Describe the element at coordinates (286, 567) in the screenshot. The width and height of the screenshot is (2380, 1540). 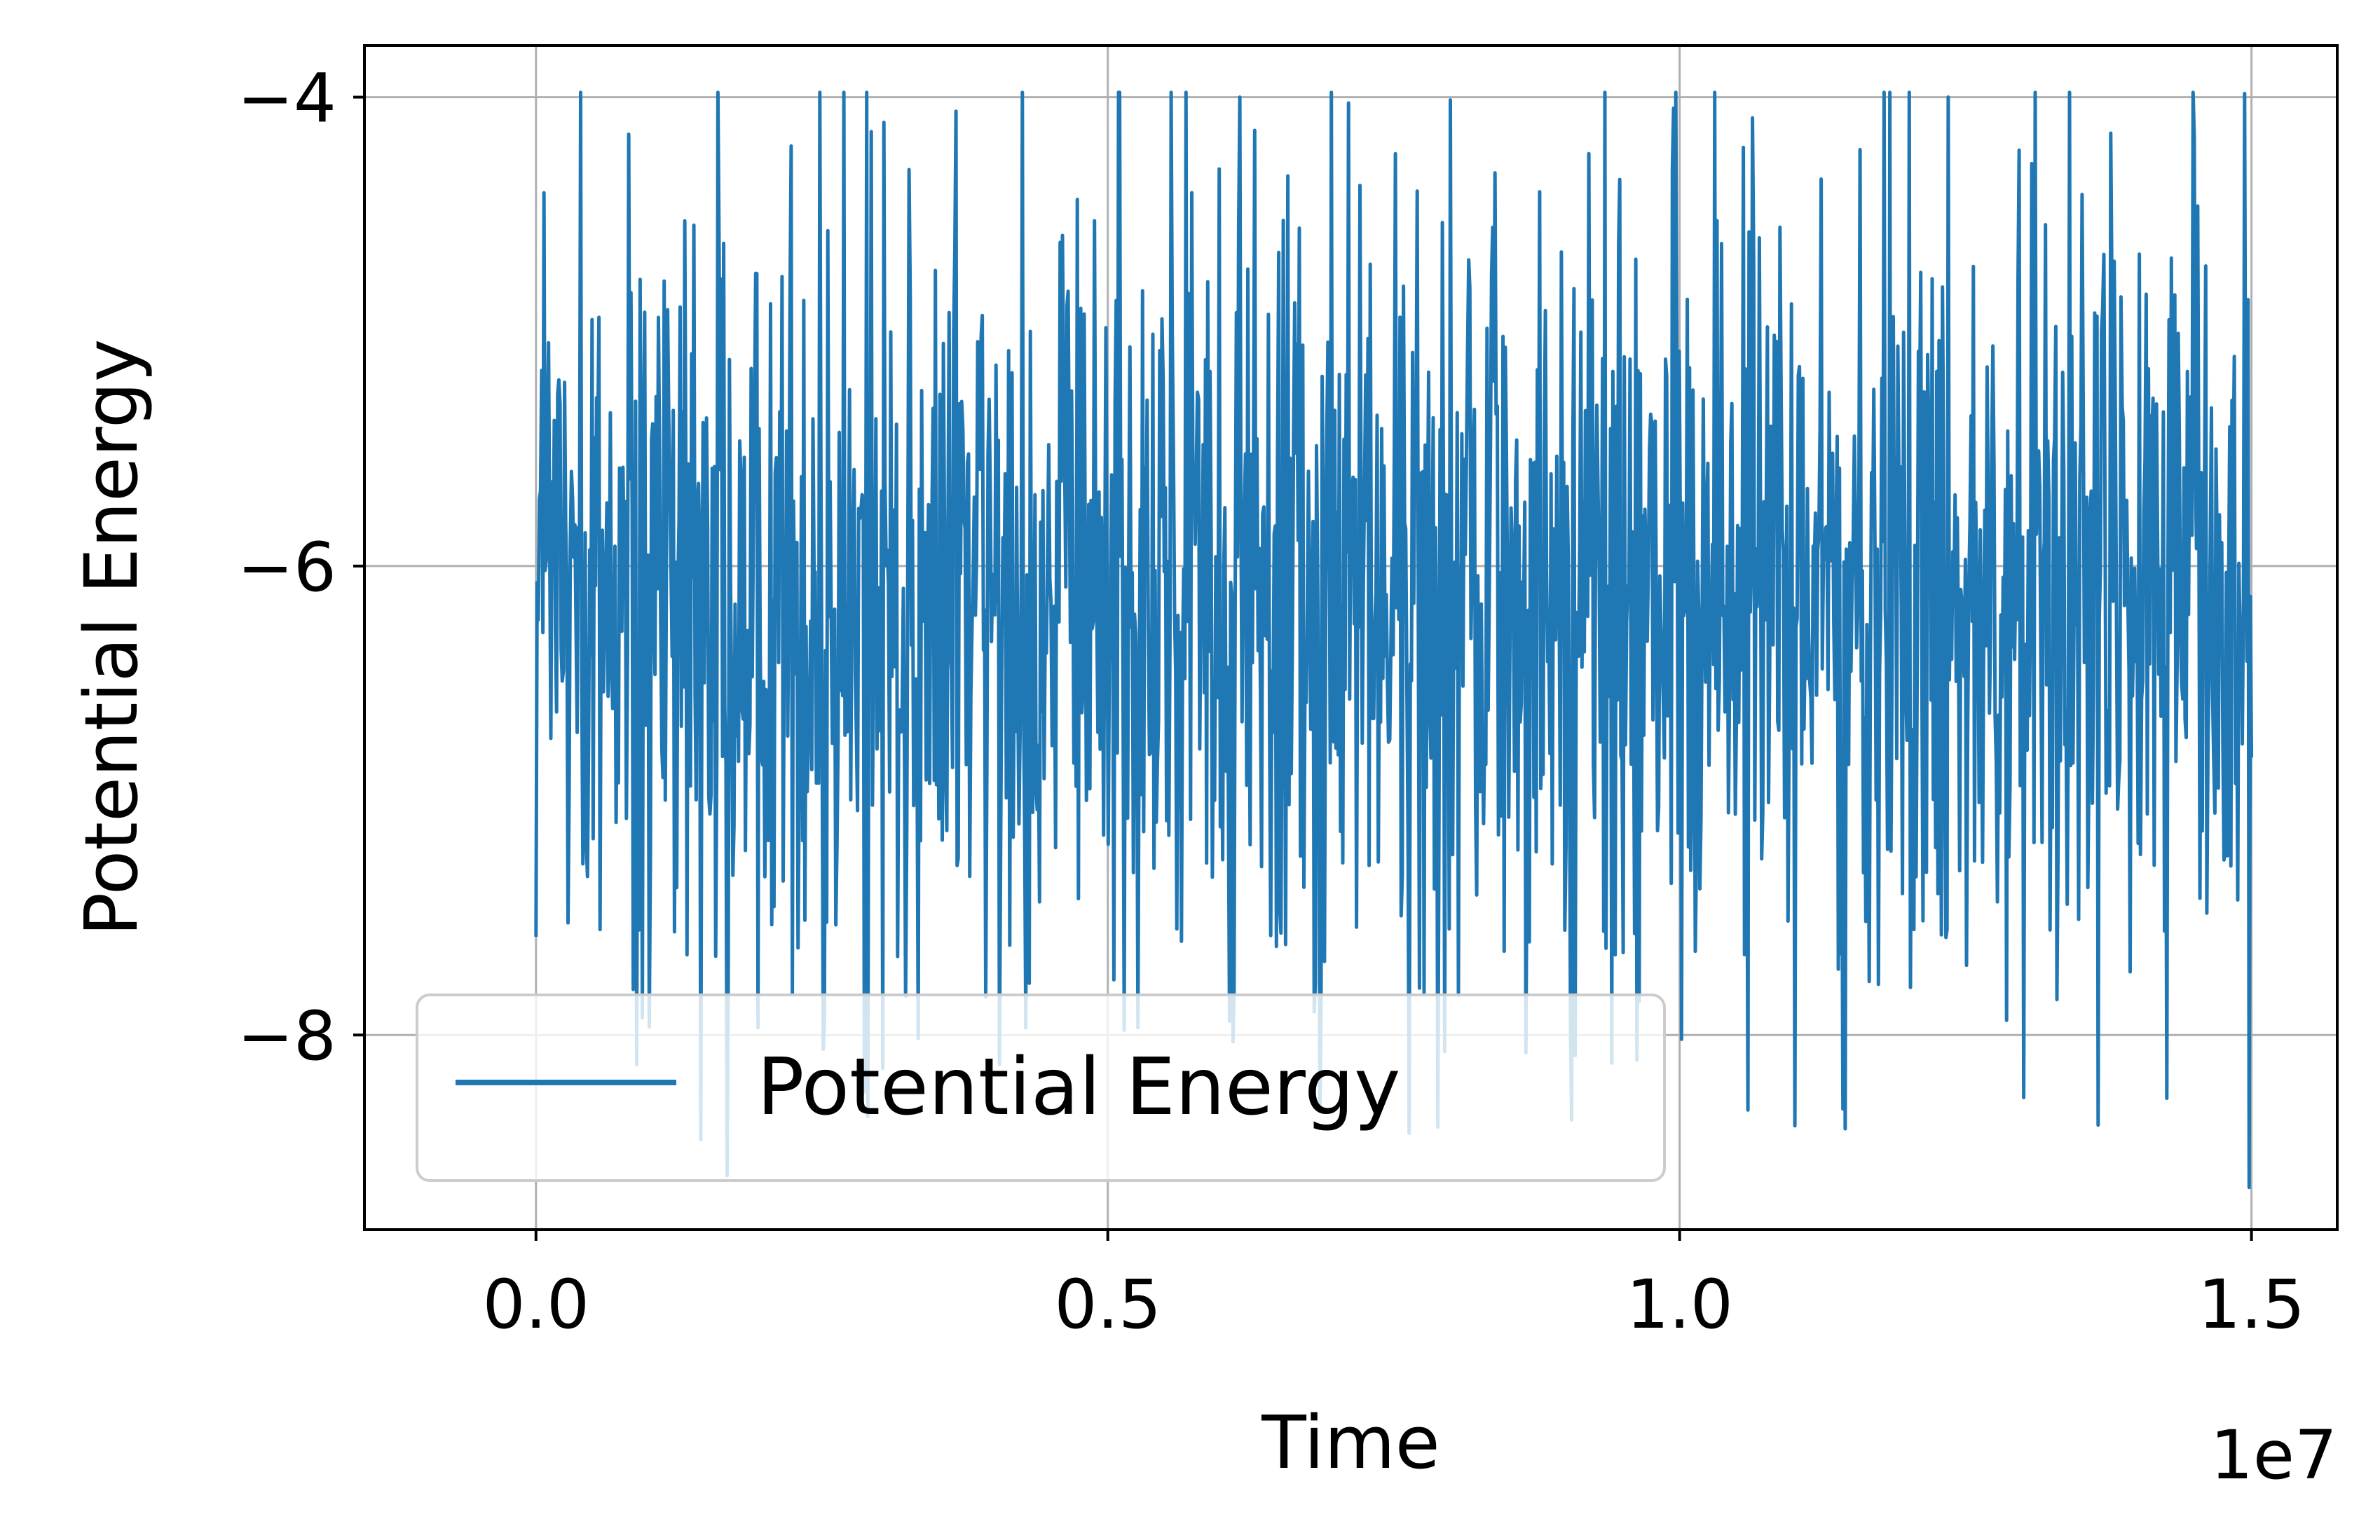
I see `y-tick-label: −6` at that location.